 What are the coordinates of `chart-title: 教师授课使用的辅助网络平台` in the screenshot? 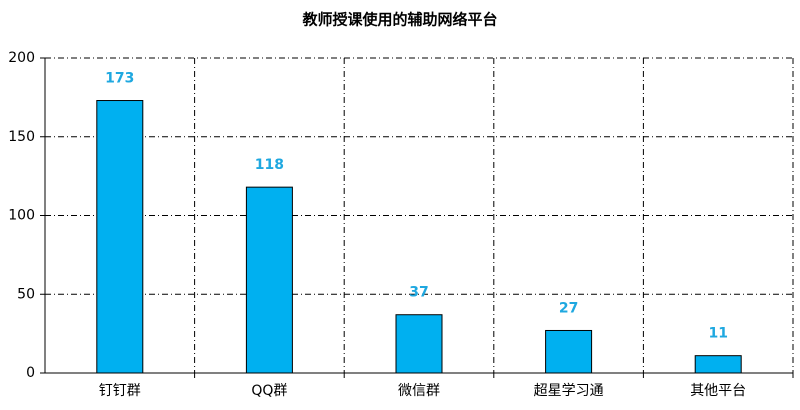 It's located at (399, 20).